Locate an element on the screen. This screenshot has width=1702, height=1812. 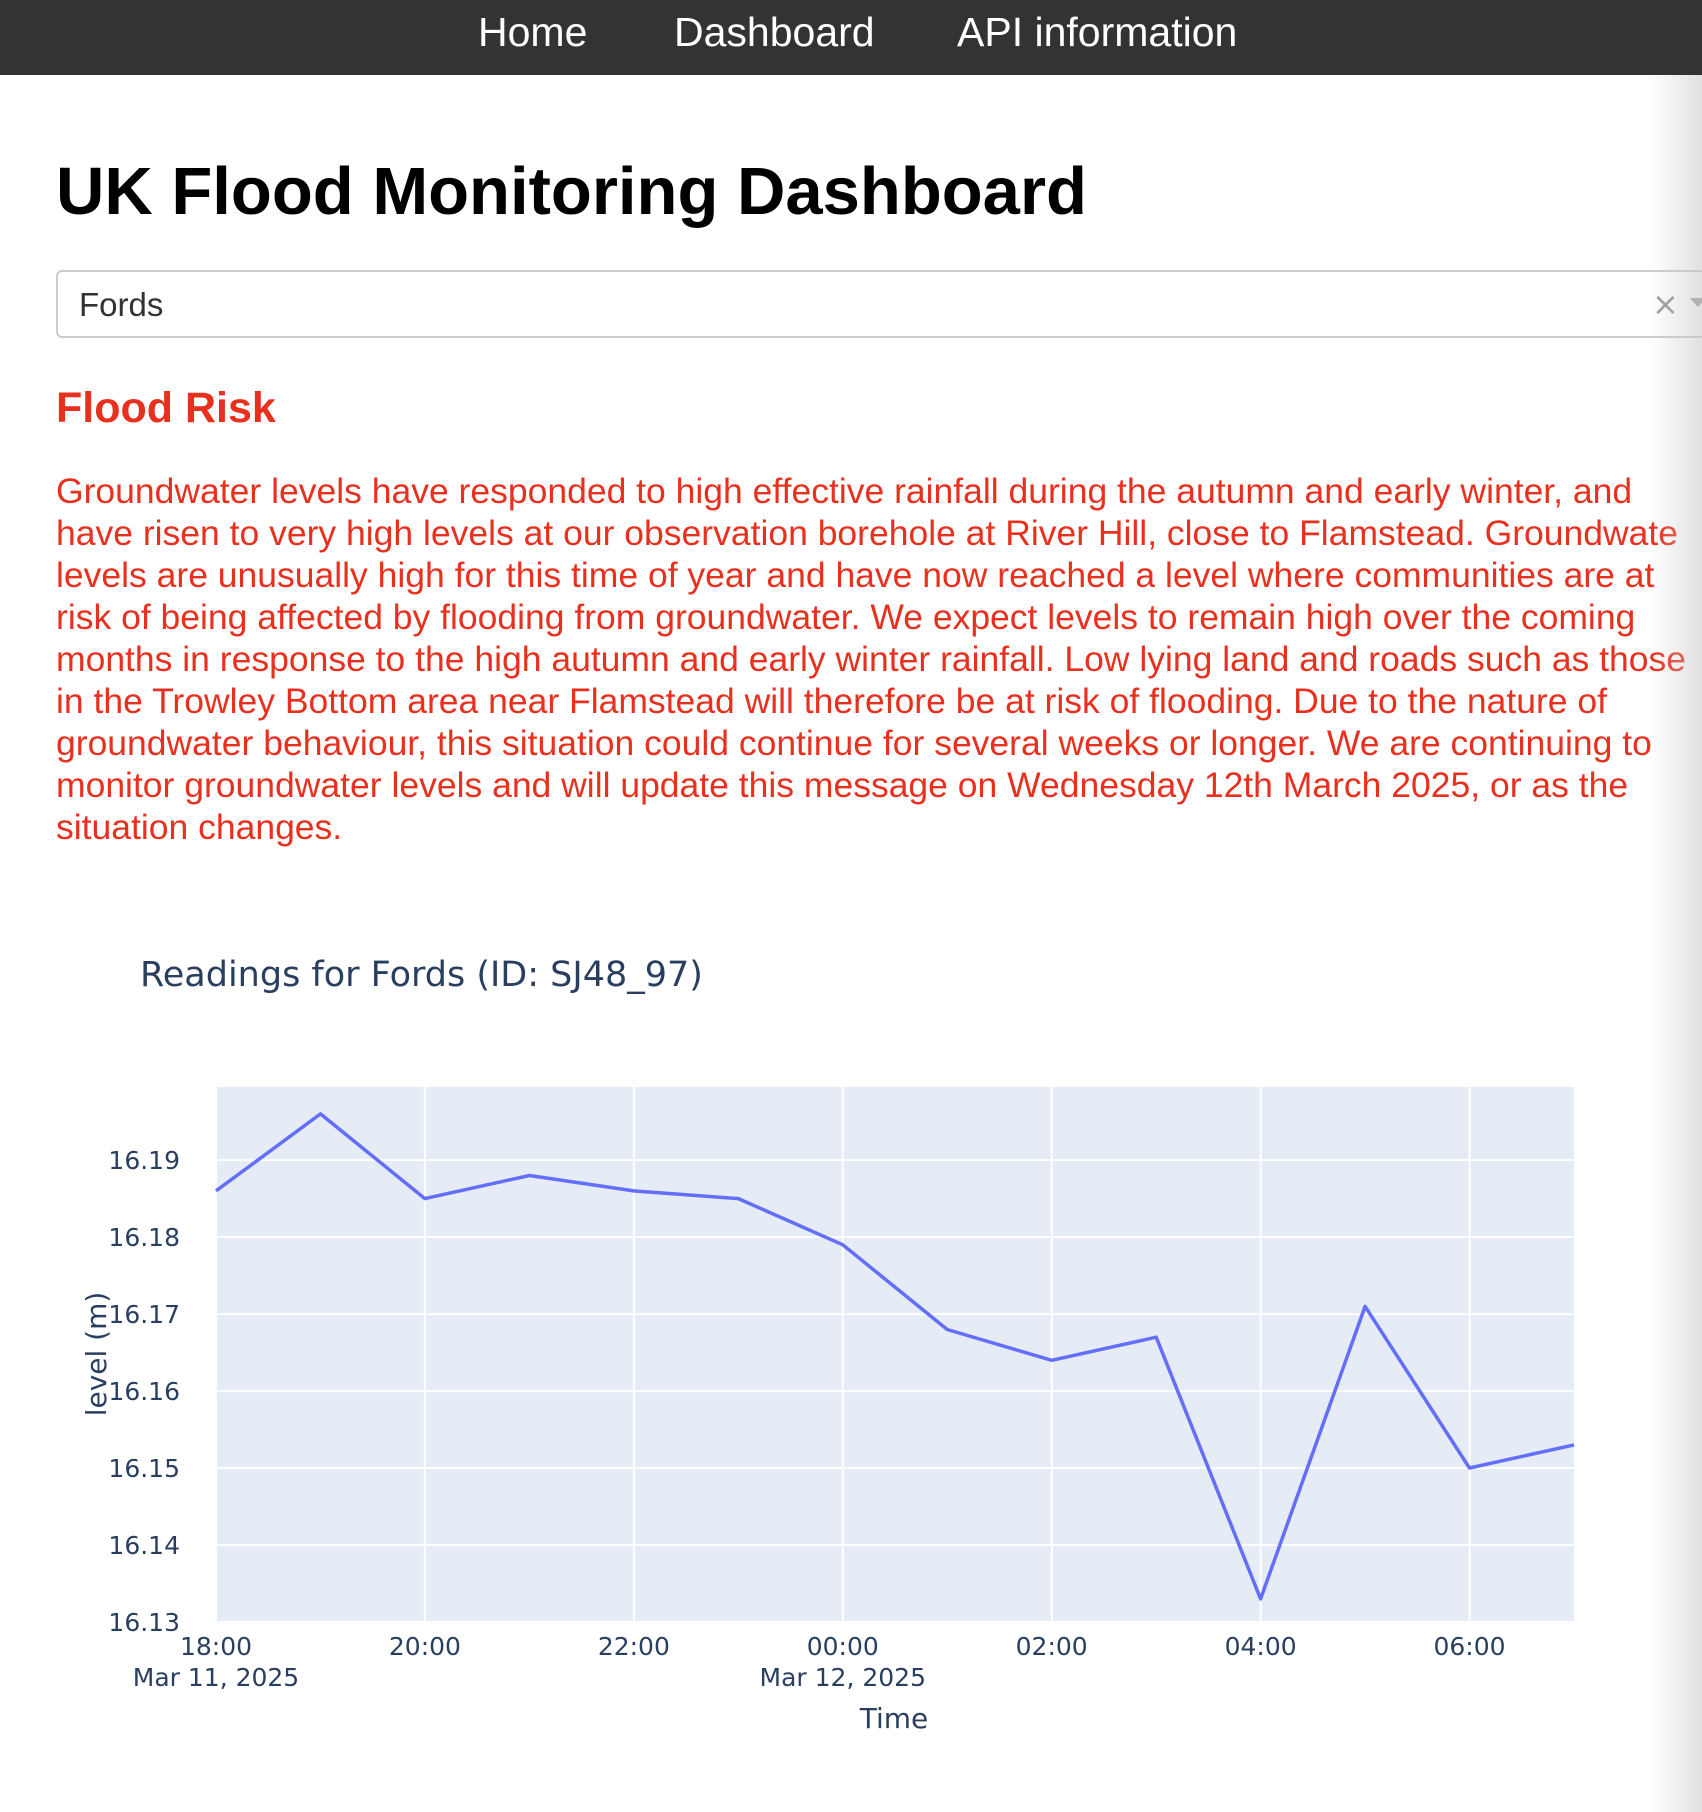
page-title: UK Flood Monitoring Dashboard is located at coordinates (571, 191).